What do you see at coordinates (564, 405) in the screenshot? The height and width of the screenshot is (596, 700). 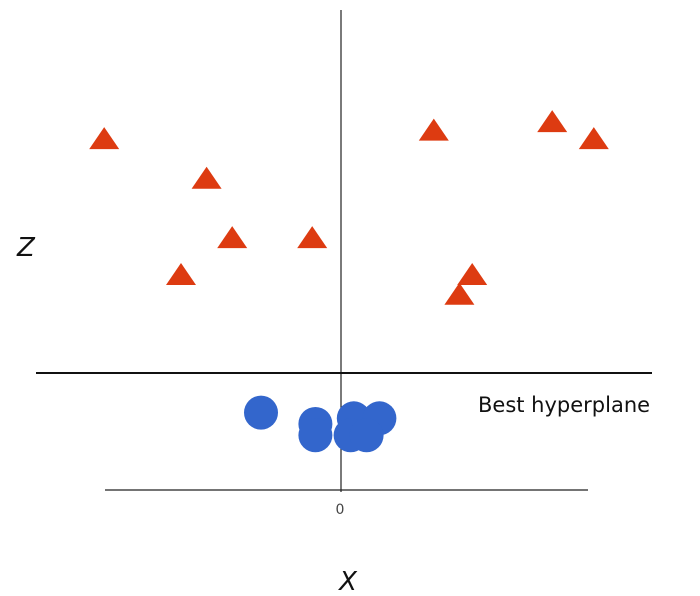 I see `hyperplane-annotation: Best hyperplane` at bounding box center [564, 405].